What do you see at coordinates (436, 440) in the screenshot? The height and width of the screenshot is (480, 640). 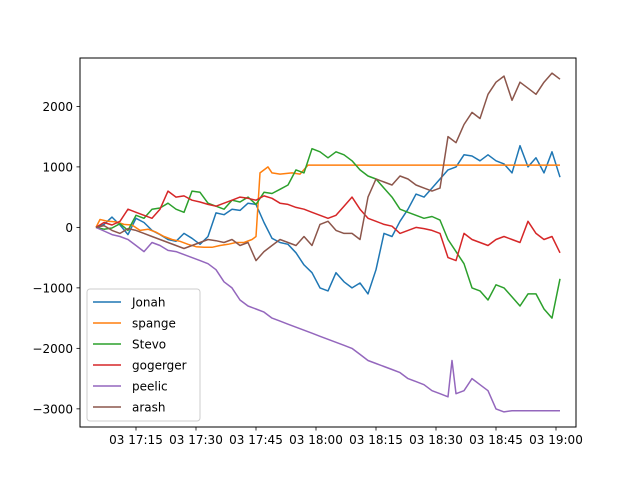 I see `x-tick-label: 03 18:30` at bounding box center [436, 440].